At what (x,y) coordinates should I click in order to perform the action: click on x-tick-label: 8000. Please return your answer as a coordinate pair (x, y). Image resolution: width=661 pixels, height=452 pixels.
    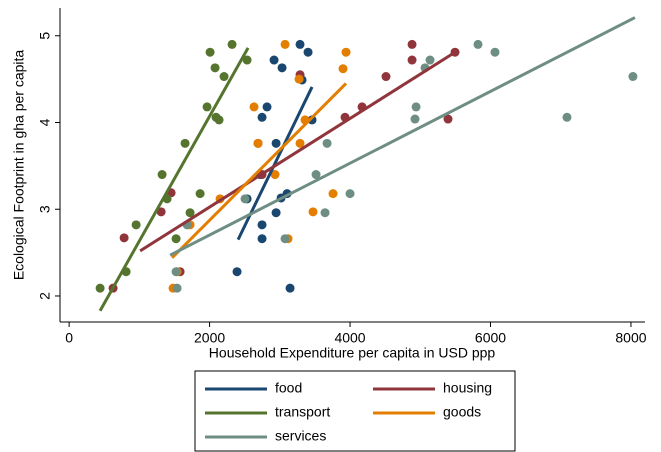
    Looking at the image, I should click on (630, 338).